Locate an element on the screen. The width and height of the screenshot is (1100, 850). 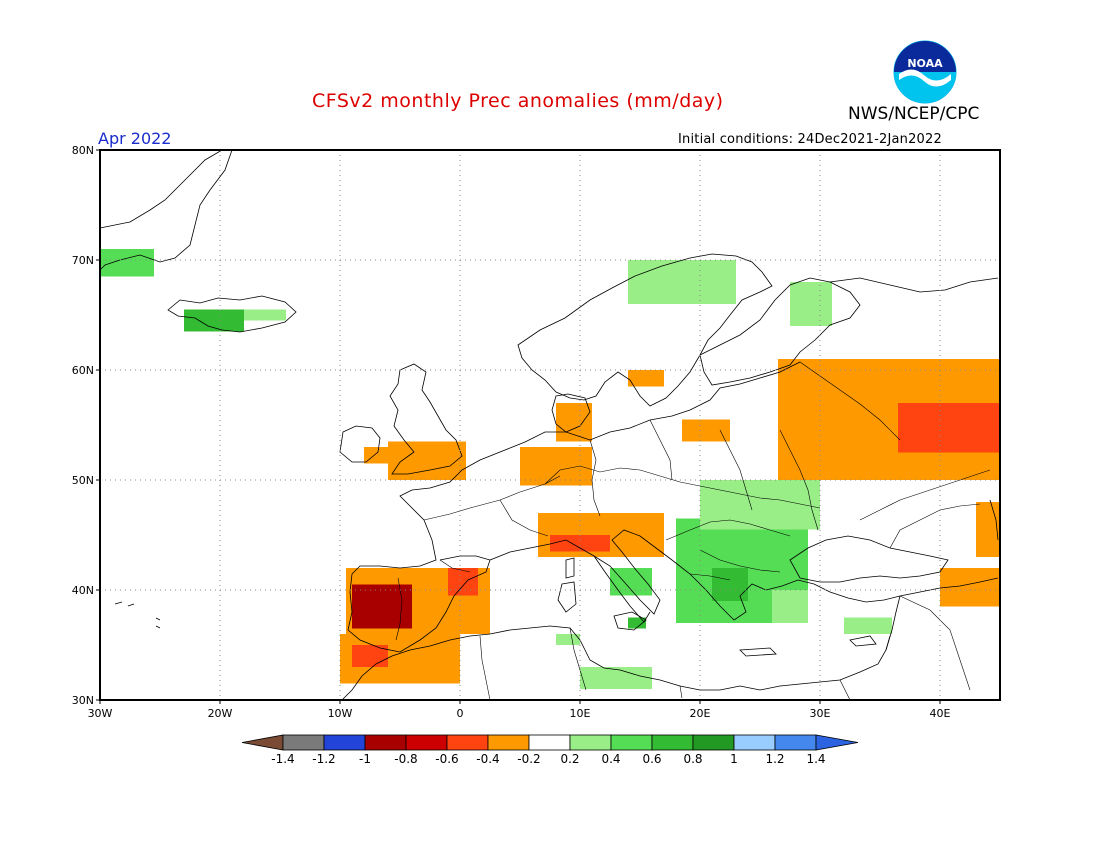
lat-tick-label: 70N is located at coordinates (83, 260).